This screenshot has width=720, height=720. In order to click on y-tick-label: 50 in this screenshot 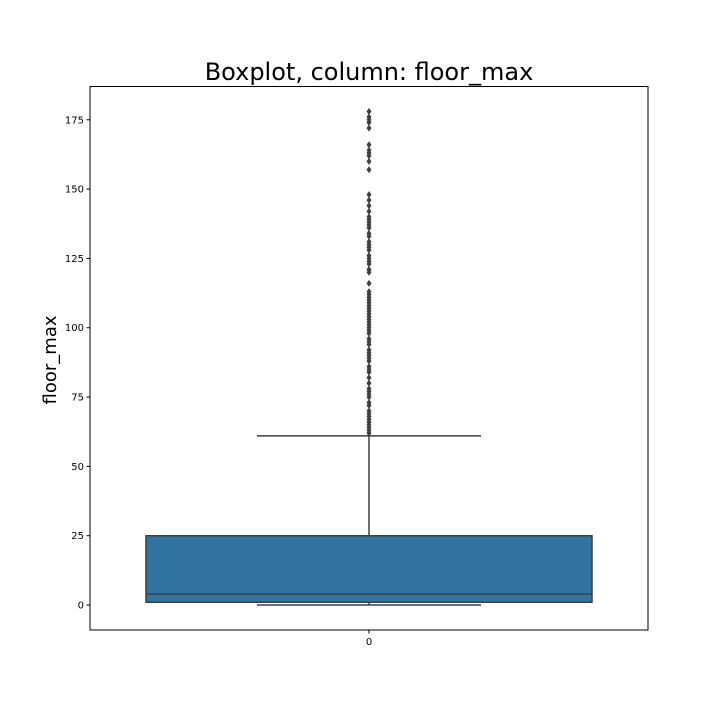, I will do `click(77, 467)`.